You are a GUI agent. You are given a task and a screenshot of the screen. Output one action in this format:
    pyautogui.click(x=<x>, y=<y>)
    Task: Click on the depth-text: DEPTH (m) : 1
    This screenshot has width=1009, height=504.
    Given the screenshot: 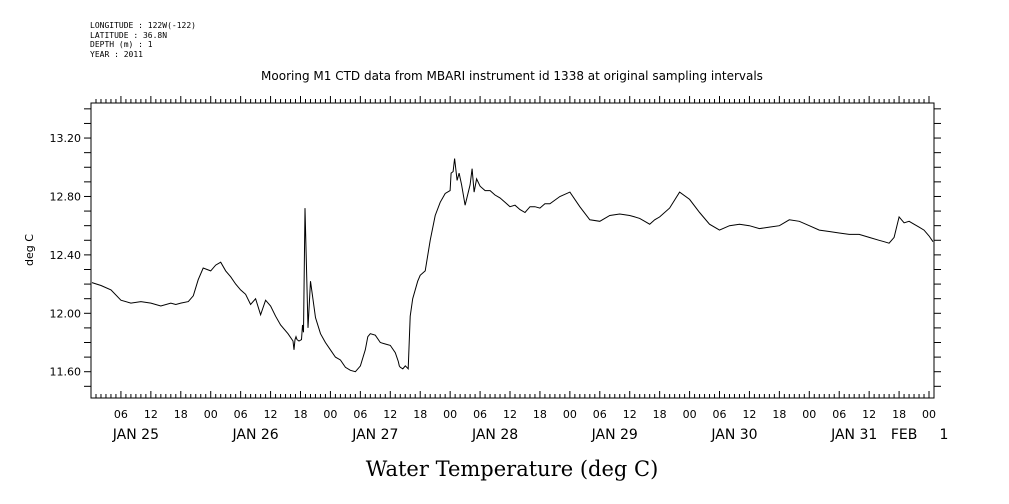 What is the action you would take?
    pyautogui.click(x=121, y=44)
    